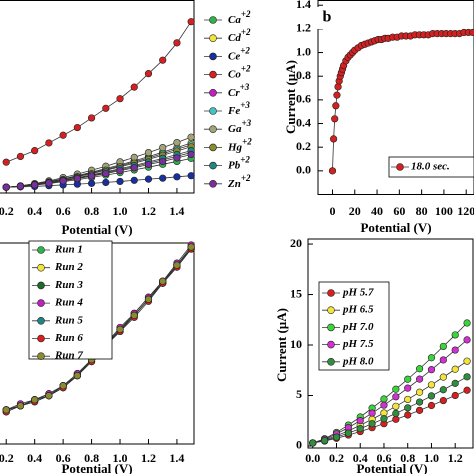 Image resolution: width=474 pixels, height=474 pixels. I want to click on y-tick-label: 0.0, so click(303, 170).